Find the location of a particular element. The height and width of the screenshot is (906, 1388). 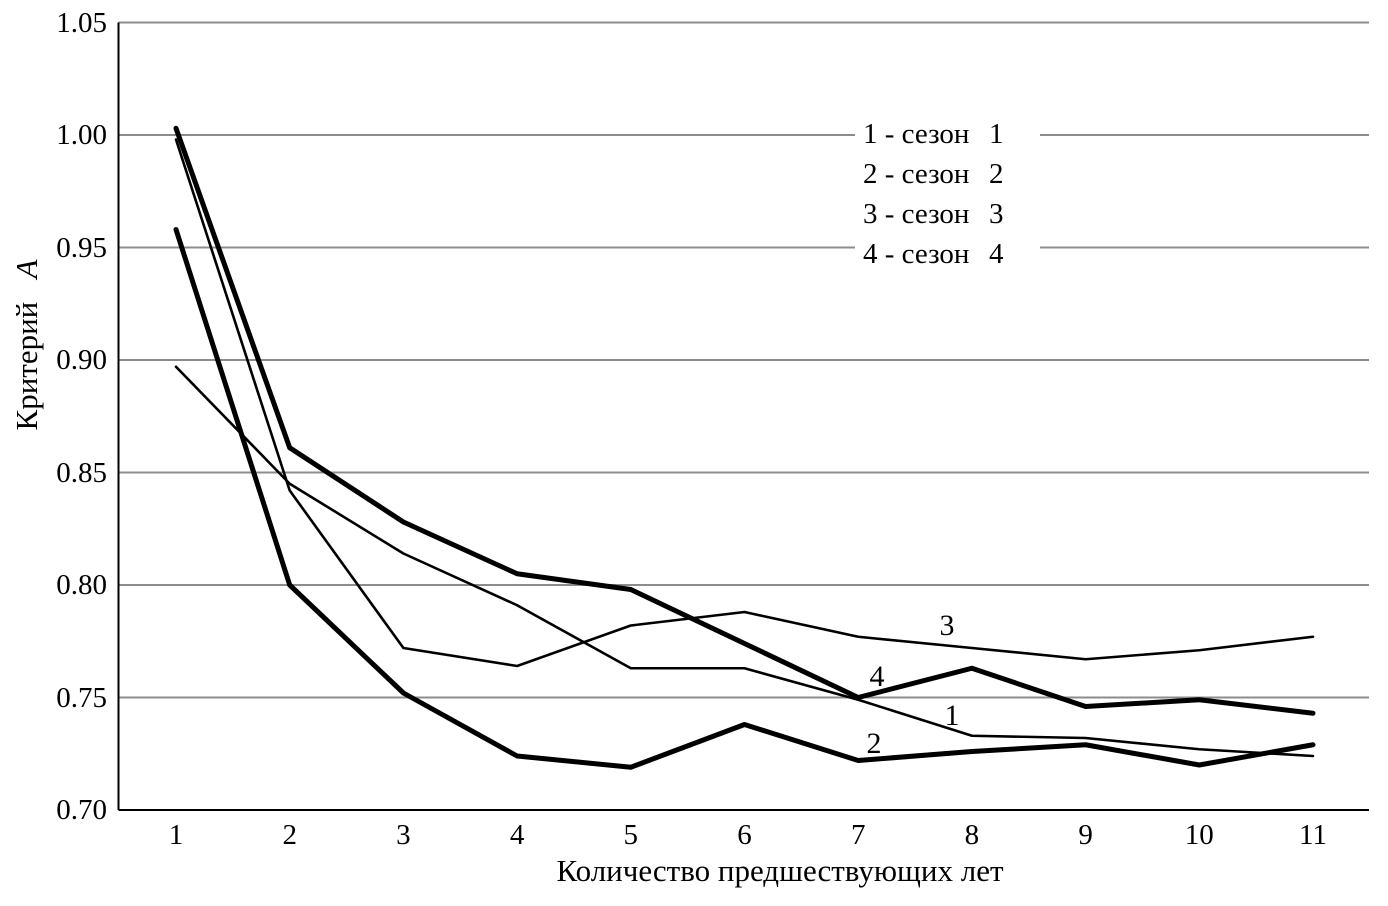

y-tick-label: 0.80 is located at coordinates (81, 585).